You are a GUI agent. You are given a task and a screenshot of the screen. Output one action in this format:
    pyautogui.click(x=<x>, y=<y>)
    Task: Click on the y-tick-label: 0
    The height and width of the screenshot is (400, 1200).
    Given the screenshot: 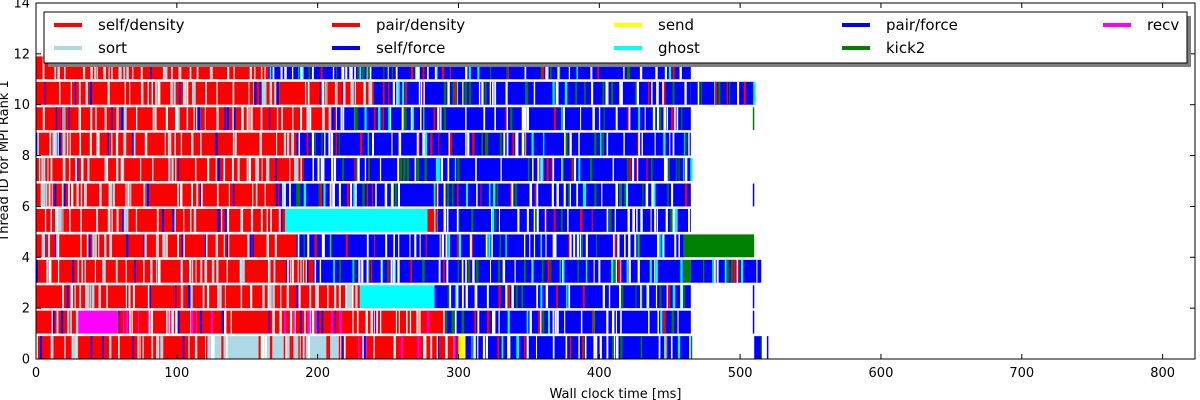 What is the action you would take?
    pyautogui.click(x=26, y=360)
    